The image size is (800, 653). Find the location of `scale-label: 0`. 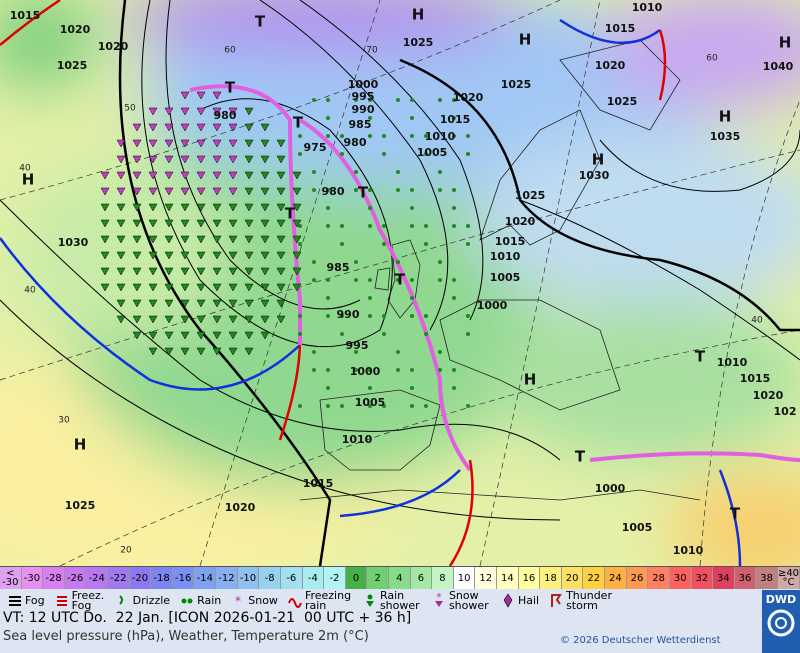

scale-label: 0 is located at coordinates (356, 578).